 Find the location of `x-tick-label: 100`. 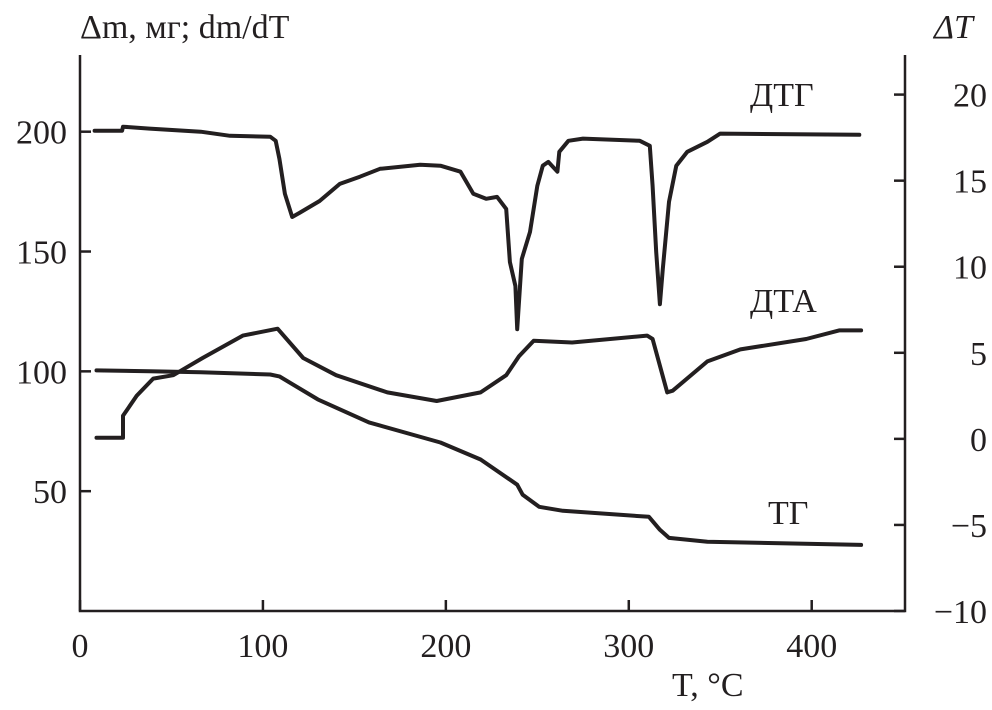

x-tick-label: 100 is located at coordinates (262, 646).